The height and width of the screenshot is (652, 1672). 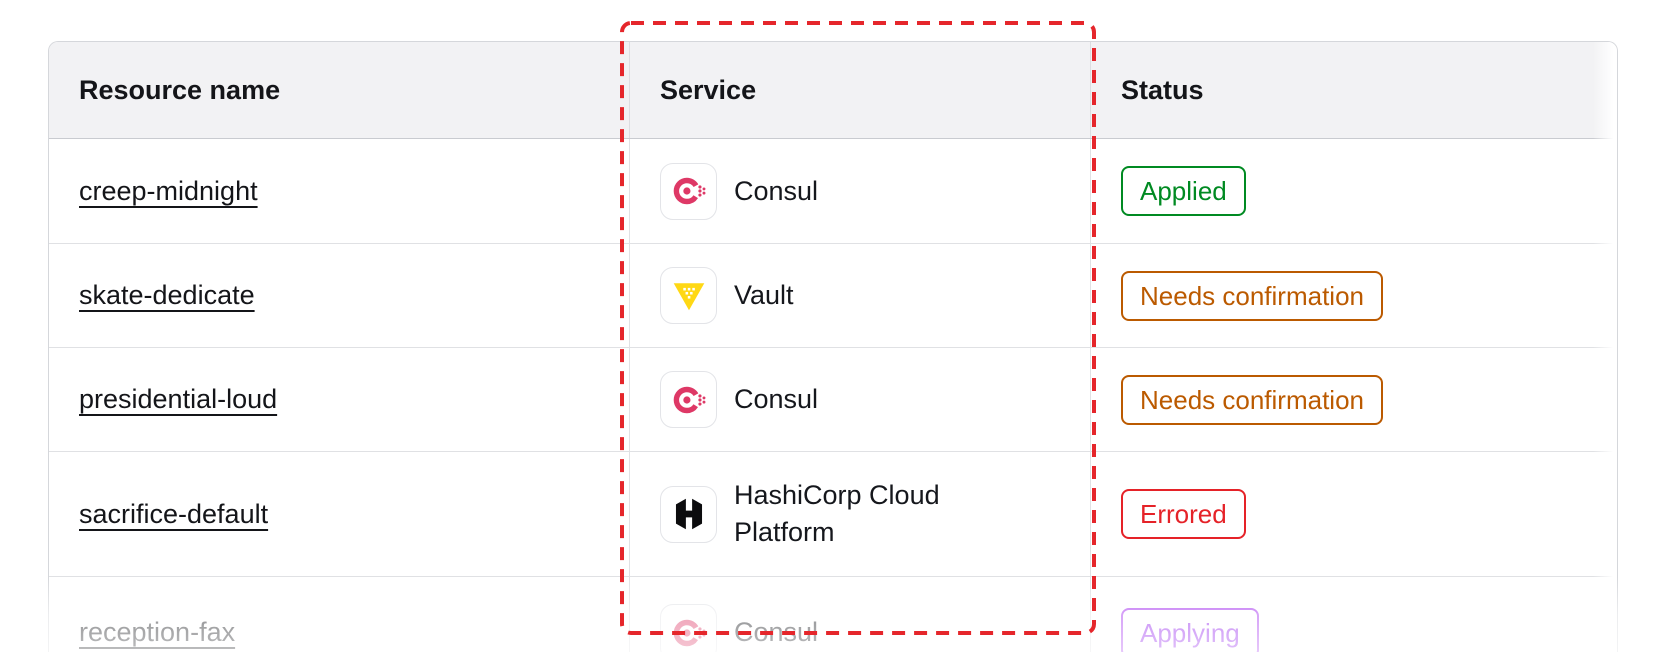 I want to click on status-cell: Errored, so click(x=1353, y=514).